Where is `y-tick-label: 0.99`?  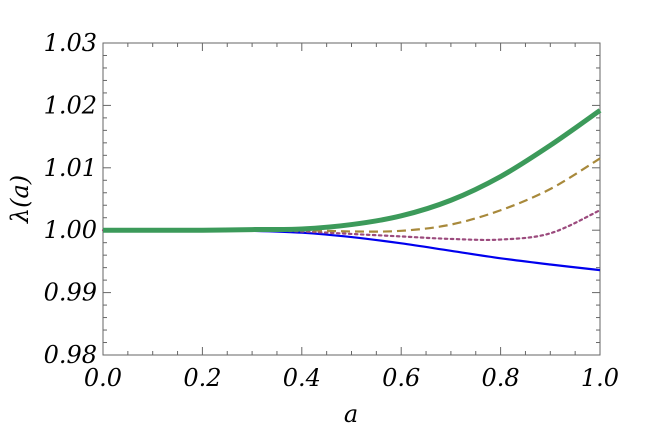
y-tick-label: 0.99 is located at coordinates (70, 293).